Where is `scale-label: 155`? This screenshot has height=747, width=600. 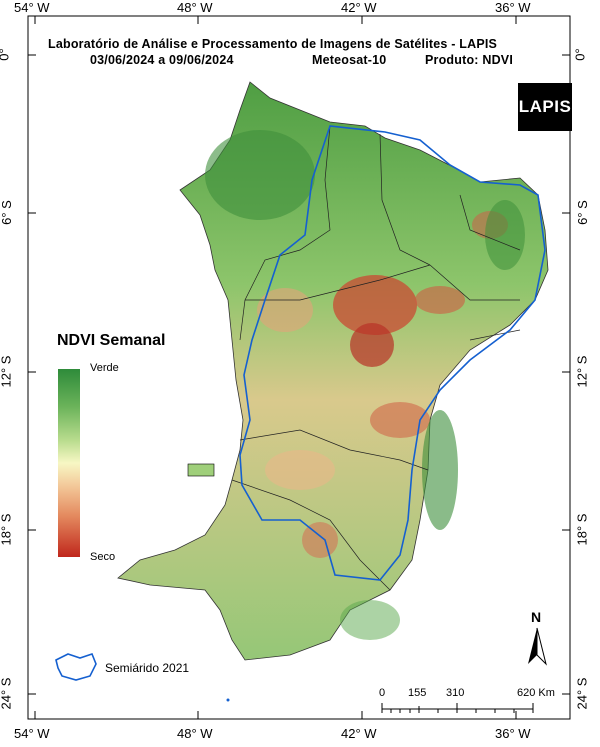
scale-label: 155 is located at coordinates (417, 693).